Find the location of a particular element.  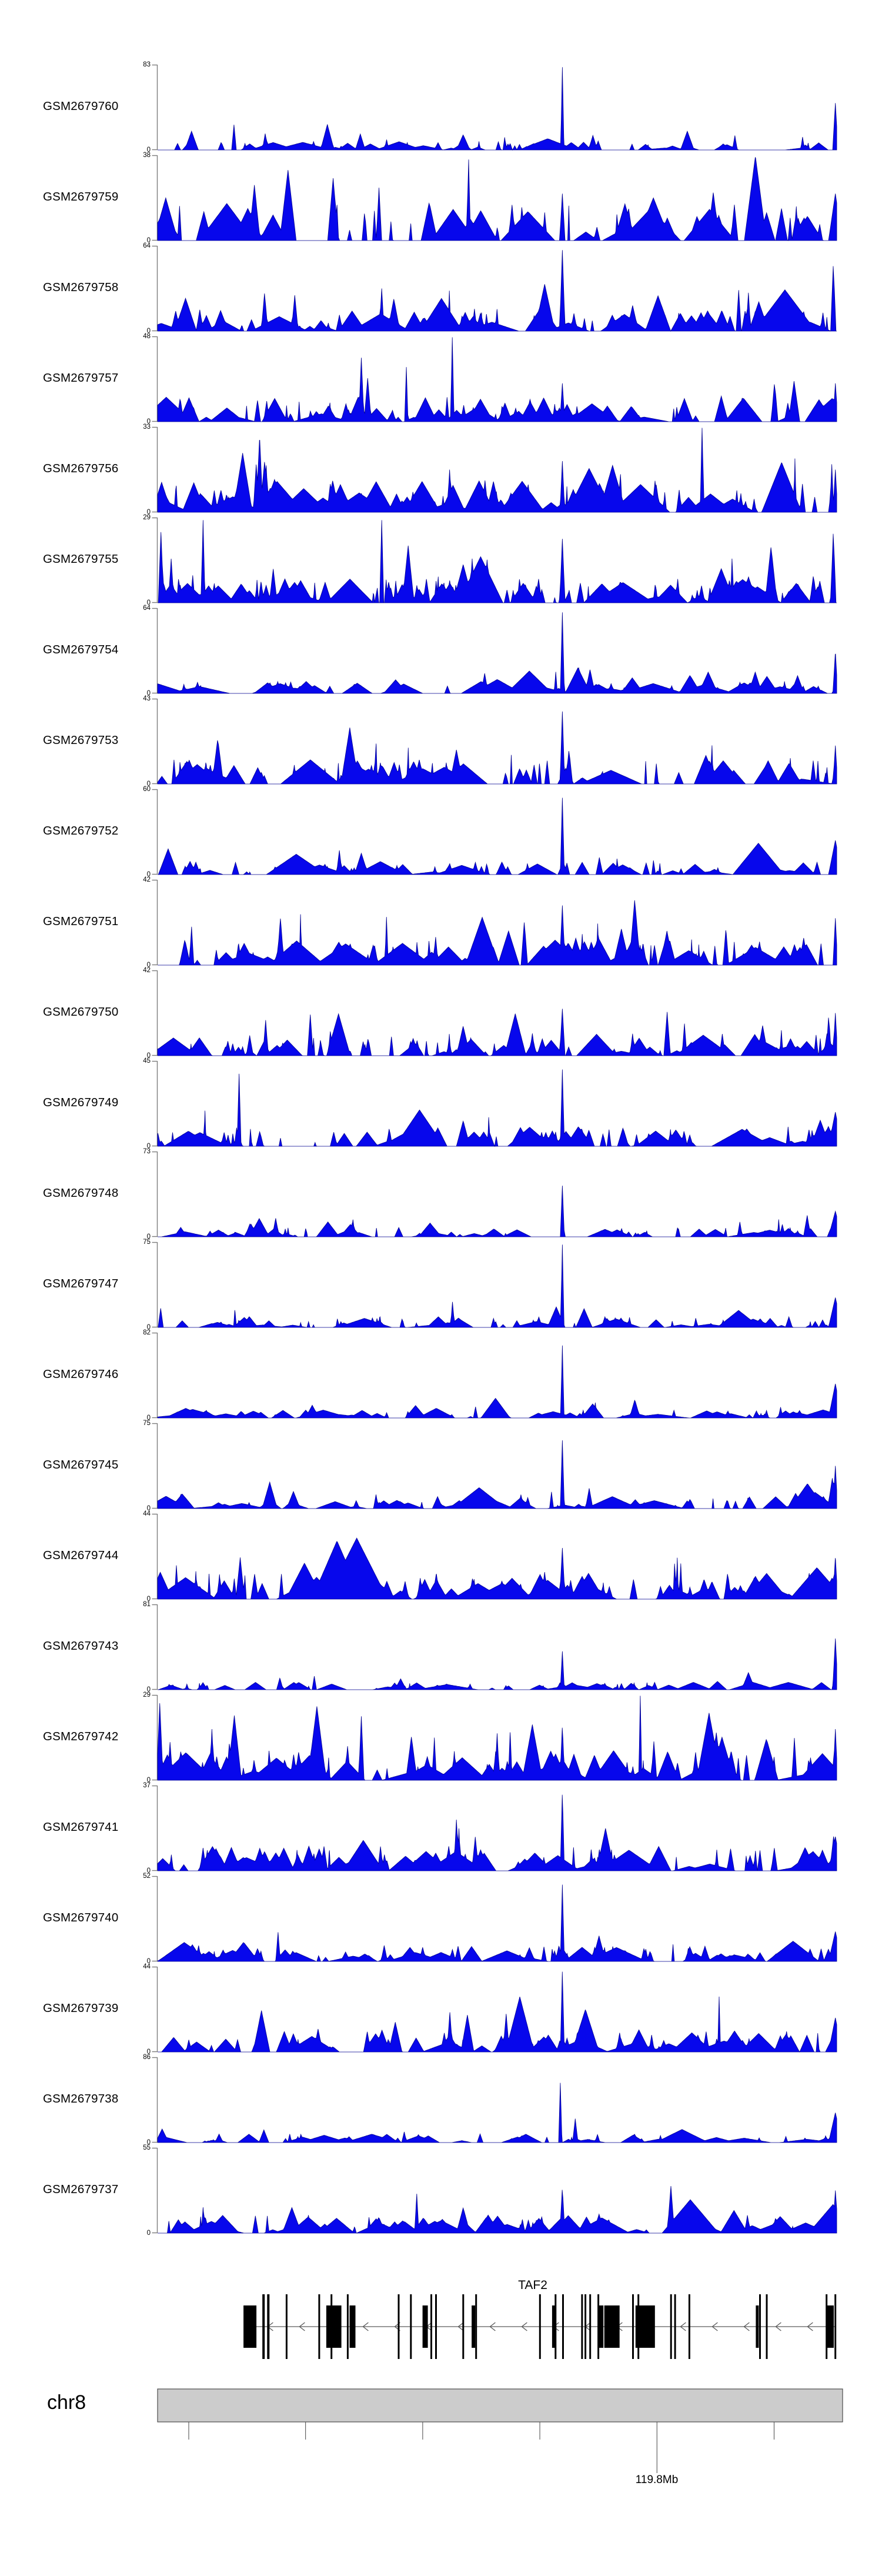

y-axis-max-label: 33 is located at coordinates (147, 427).